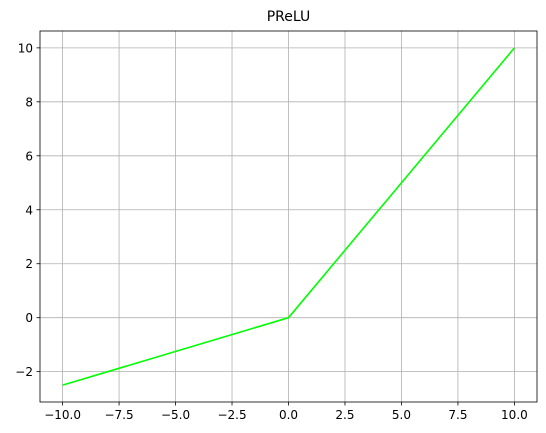 The width and height of the screenshot is (546, 433). I want to click on y-tick-label: 6, so click(29, 156).